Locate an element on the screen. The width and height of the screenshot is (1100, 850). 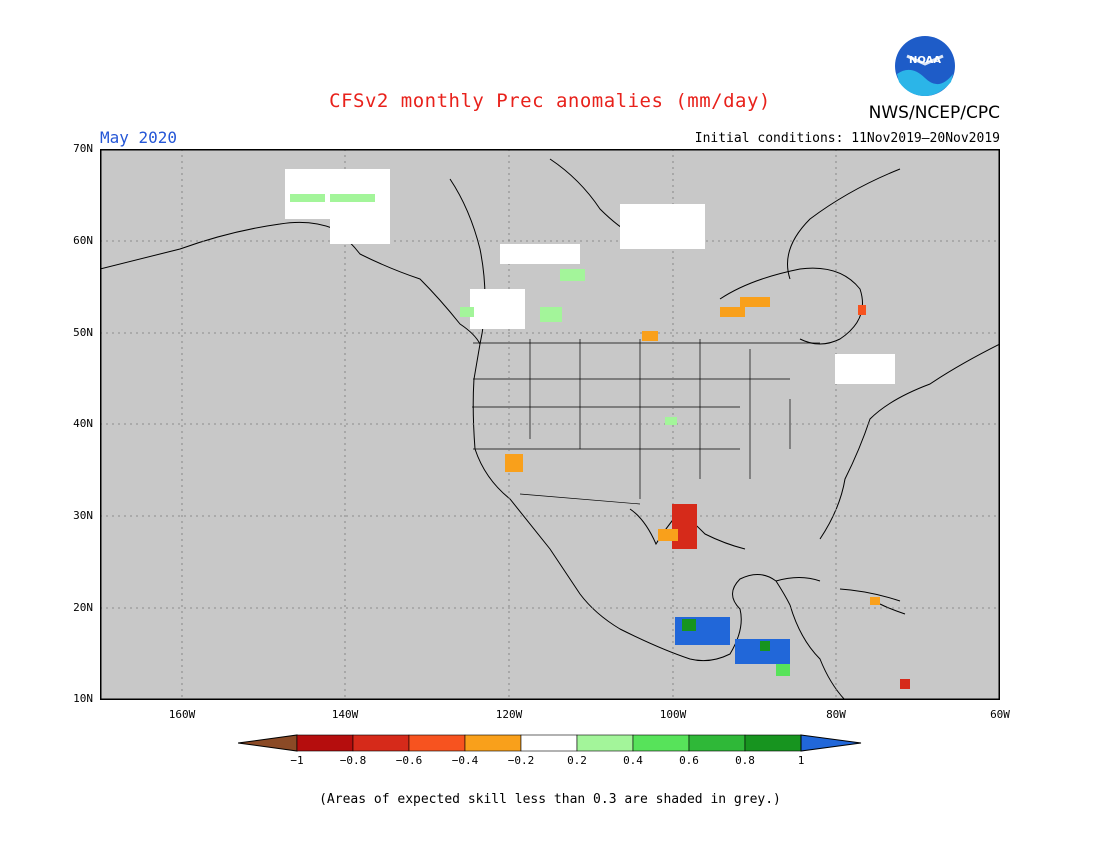
state-borders is located at coordinates (646, 422).